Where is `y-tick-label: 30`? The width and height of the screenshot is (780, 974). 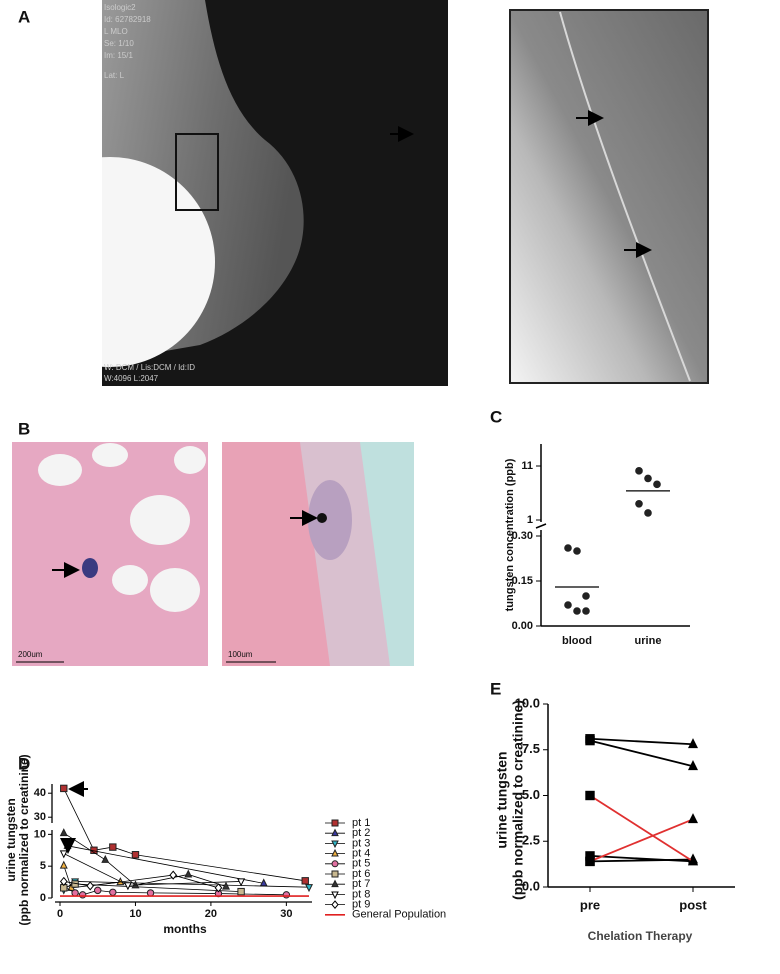 y-tick-label: 30 is located at coordinates (40, 817).